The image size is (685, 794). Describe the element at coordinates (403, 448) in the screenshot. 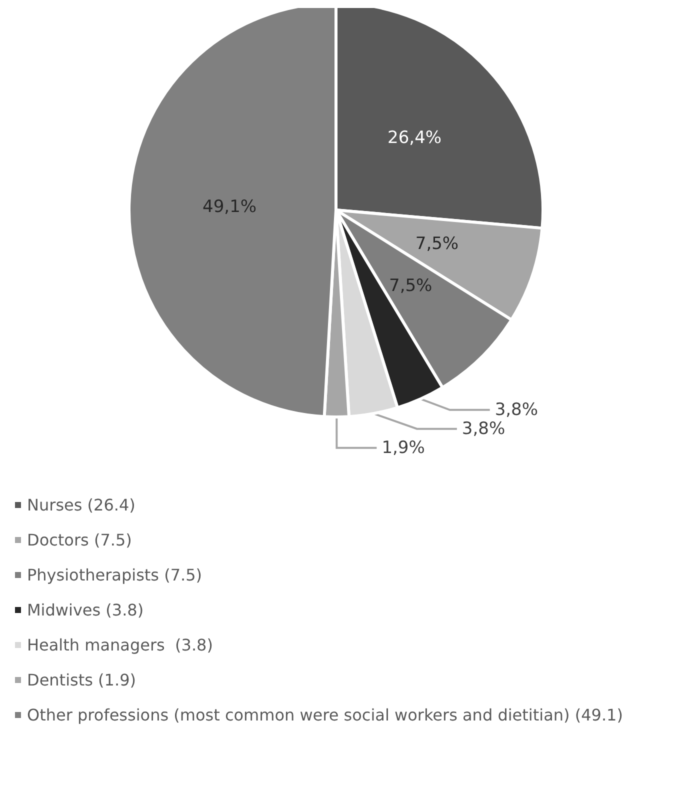

I see `data-label: 1,9%` at that location.